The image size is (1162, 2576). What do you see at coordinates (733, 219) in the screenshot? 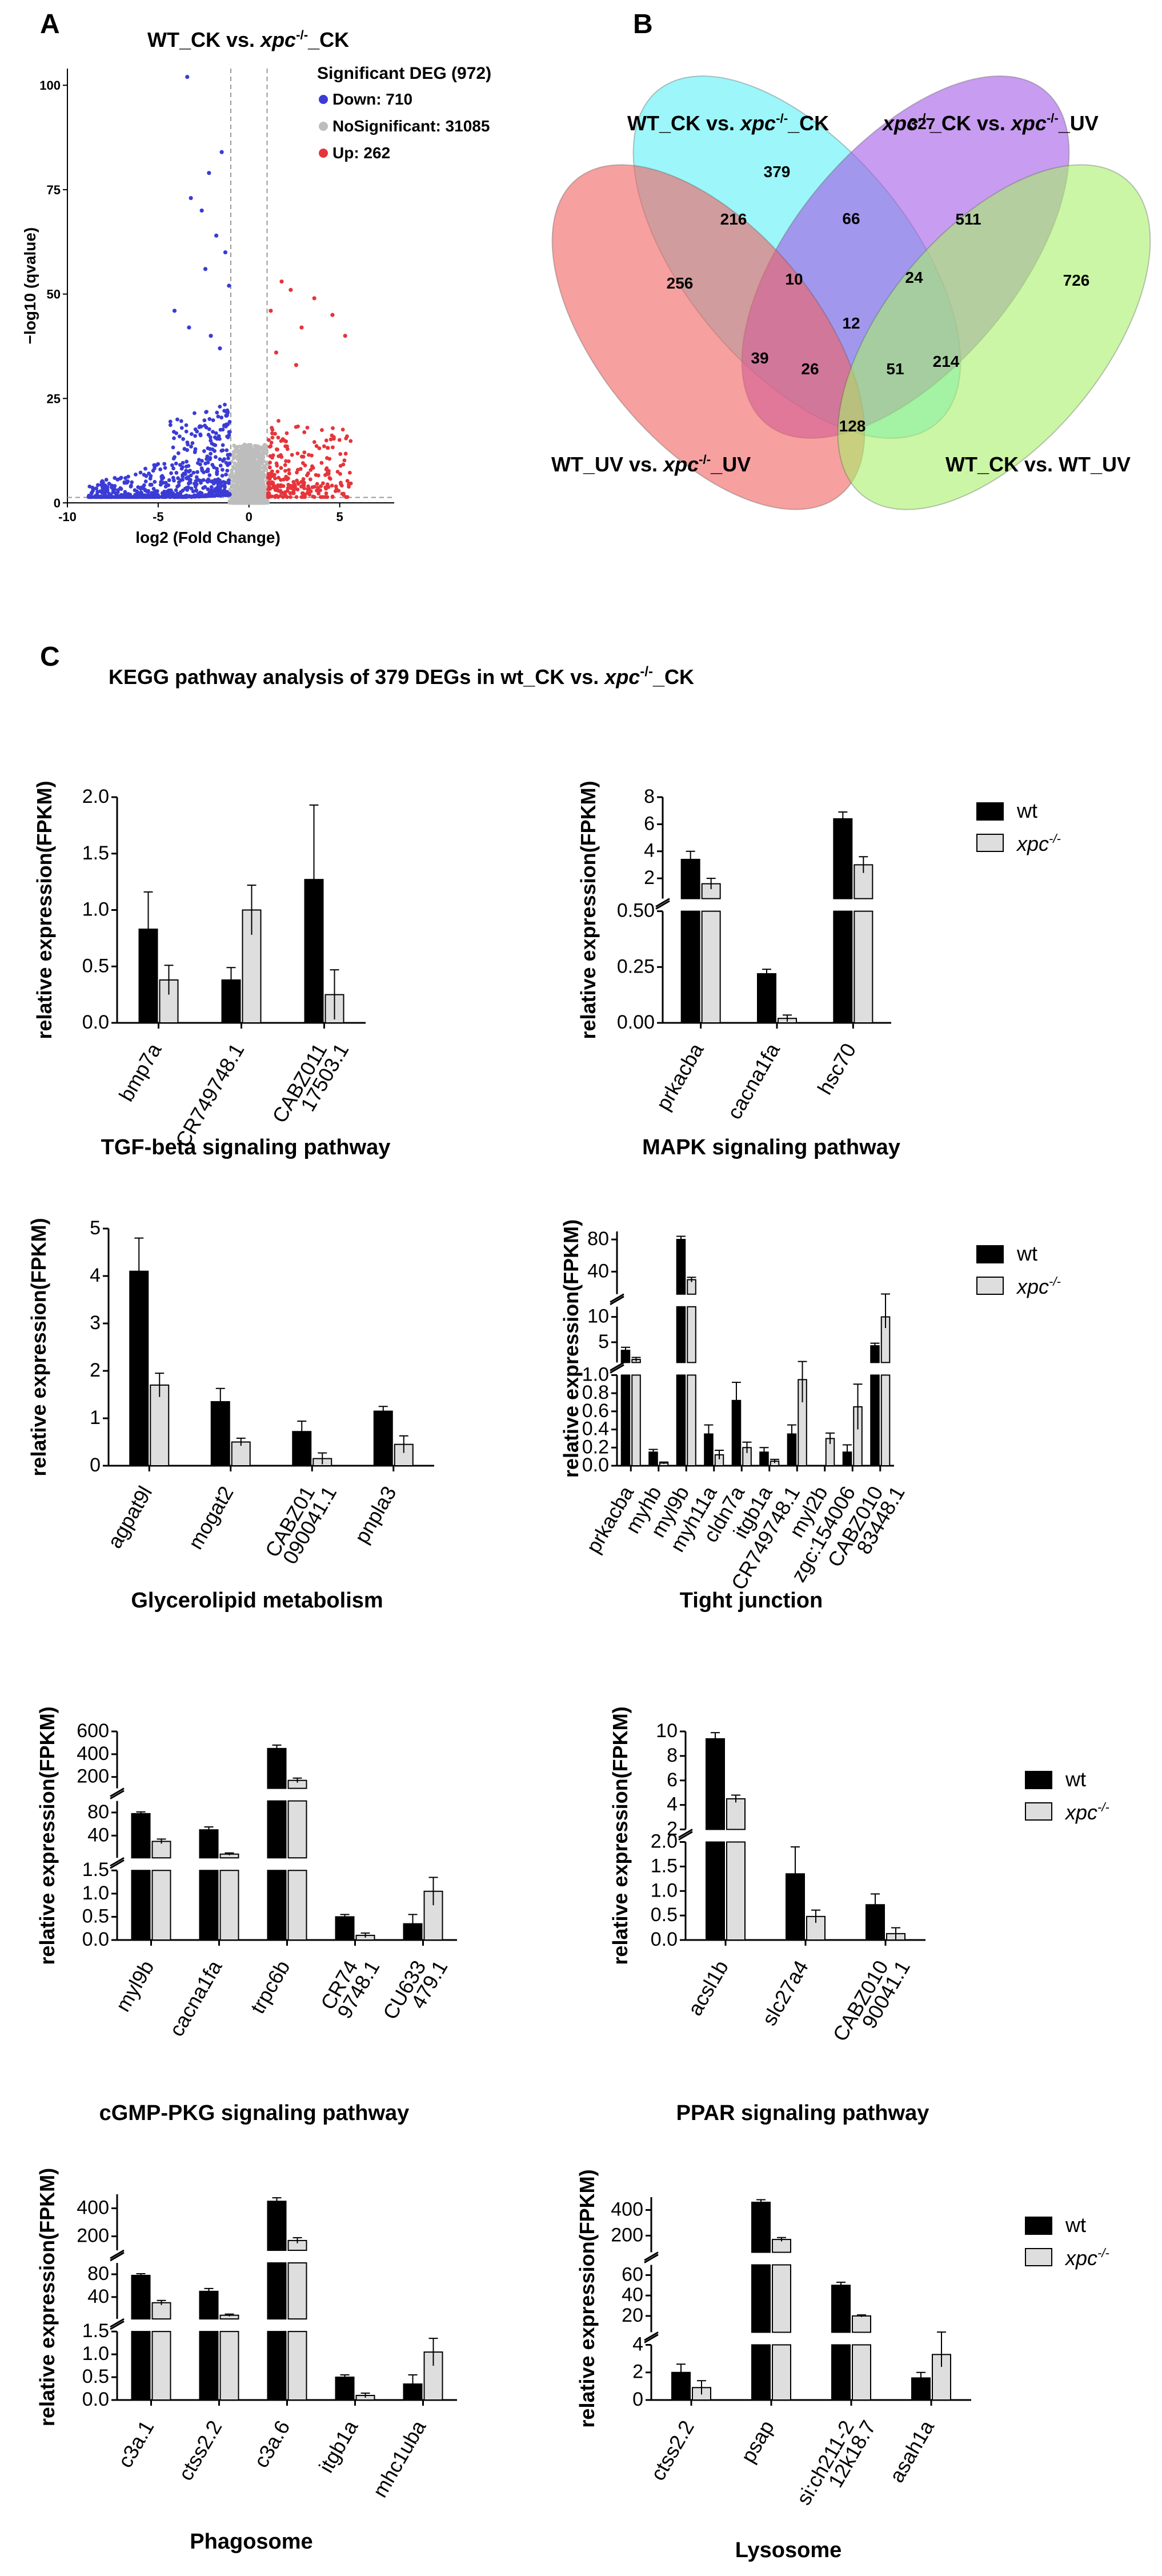
I see `venn-region-216: 216` at bounding box center [733, 219].